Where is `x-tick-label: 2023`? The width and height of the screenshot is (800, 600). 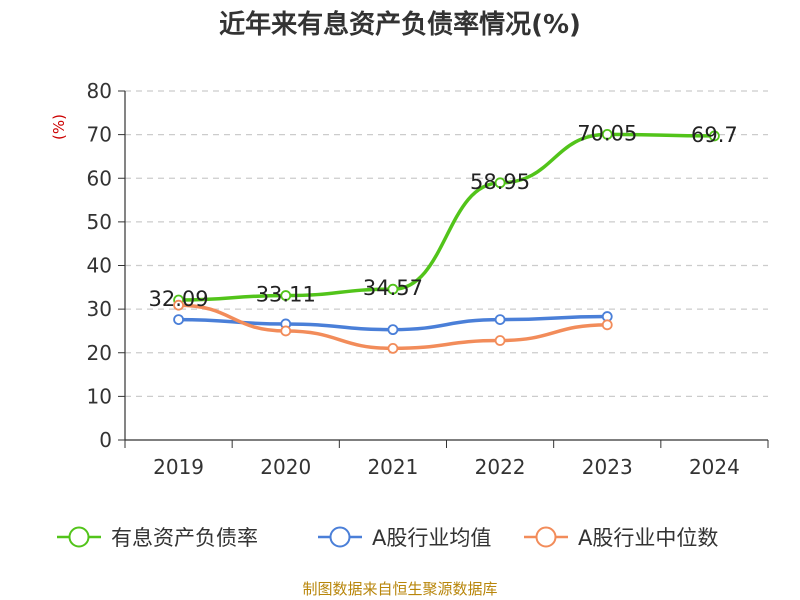
x-tick-label: 2023 is located at coordinates (607, 467).